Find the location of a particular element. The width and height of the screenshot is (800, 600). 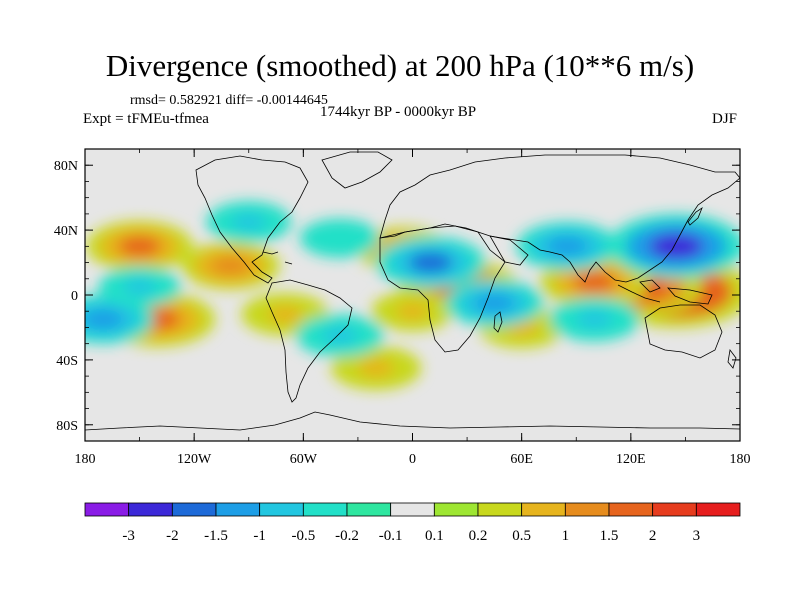

colorbar-label: 3 is located at coordinates (697, 536).